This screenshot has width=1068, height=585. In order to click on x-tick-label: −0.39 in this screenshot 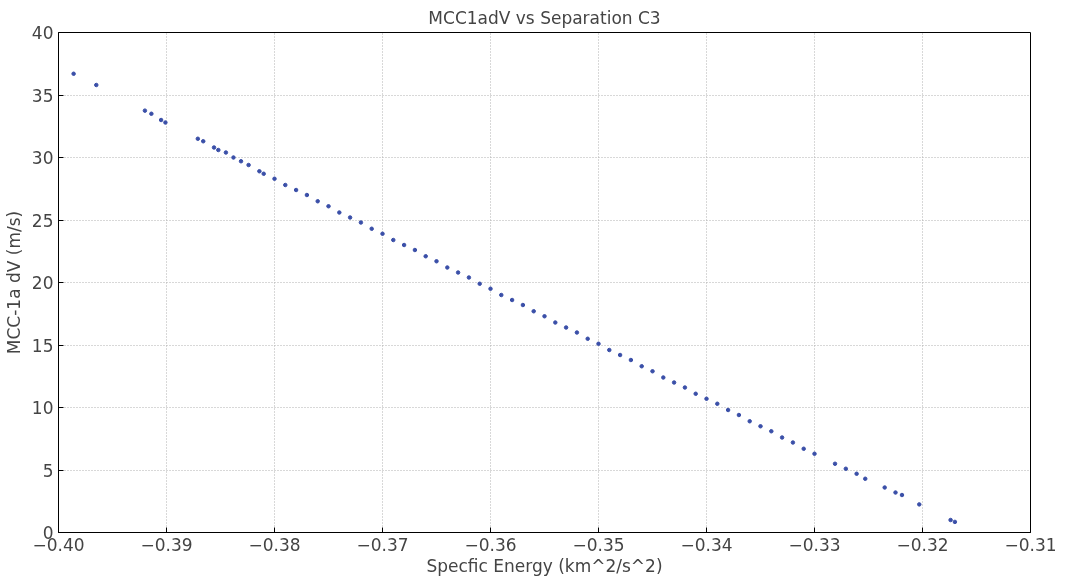, I will do `click(166, 544)`.